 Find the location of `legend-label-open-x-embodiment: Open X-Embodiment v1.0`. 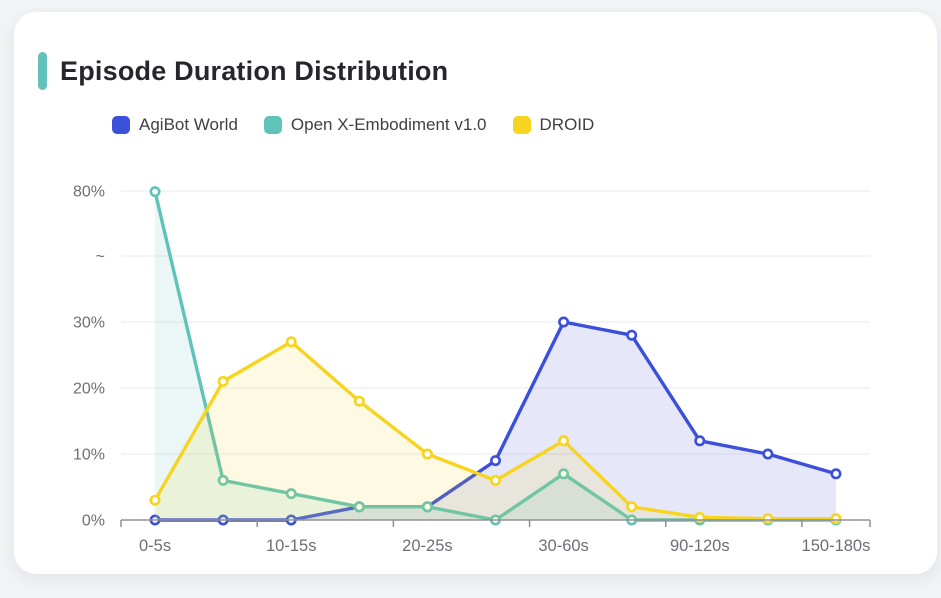

legend-label-open-x-embodiment: Open X-Embodiment v1.0 is located at coordinates (388, 124).